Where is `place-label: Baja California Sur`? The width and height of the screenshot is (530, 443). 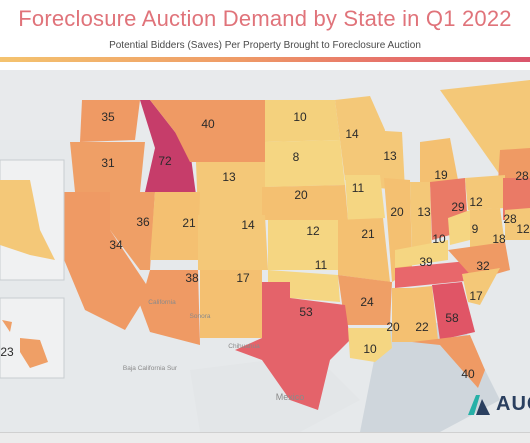
place-label: Baja California Sur is located at coordinates (150, 368).